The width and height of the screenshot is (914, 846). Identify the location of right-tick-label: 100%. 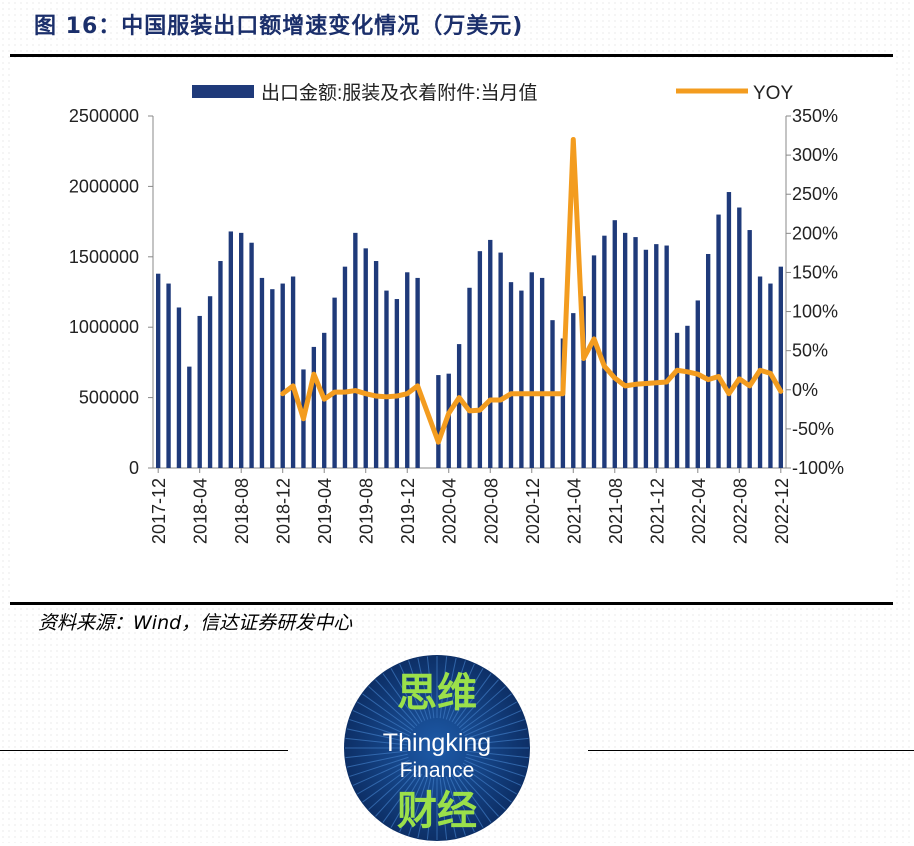
(815, 312).